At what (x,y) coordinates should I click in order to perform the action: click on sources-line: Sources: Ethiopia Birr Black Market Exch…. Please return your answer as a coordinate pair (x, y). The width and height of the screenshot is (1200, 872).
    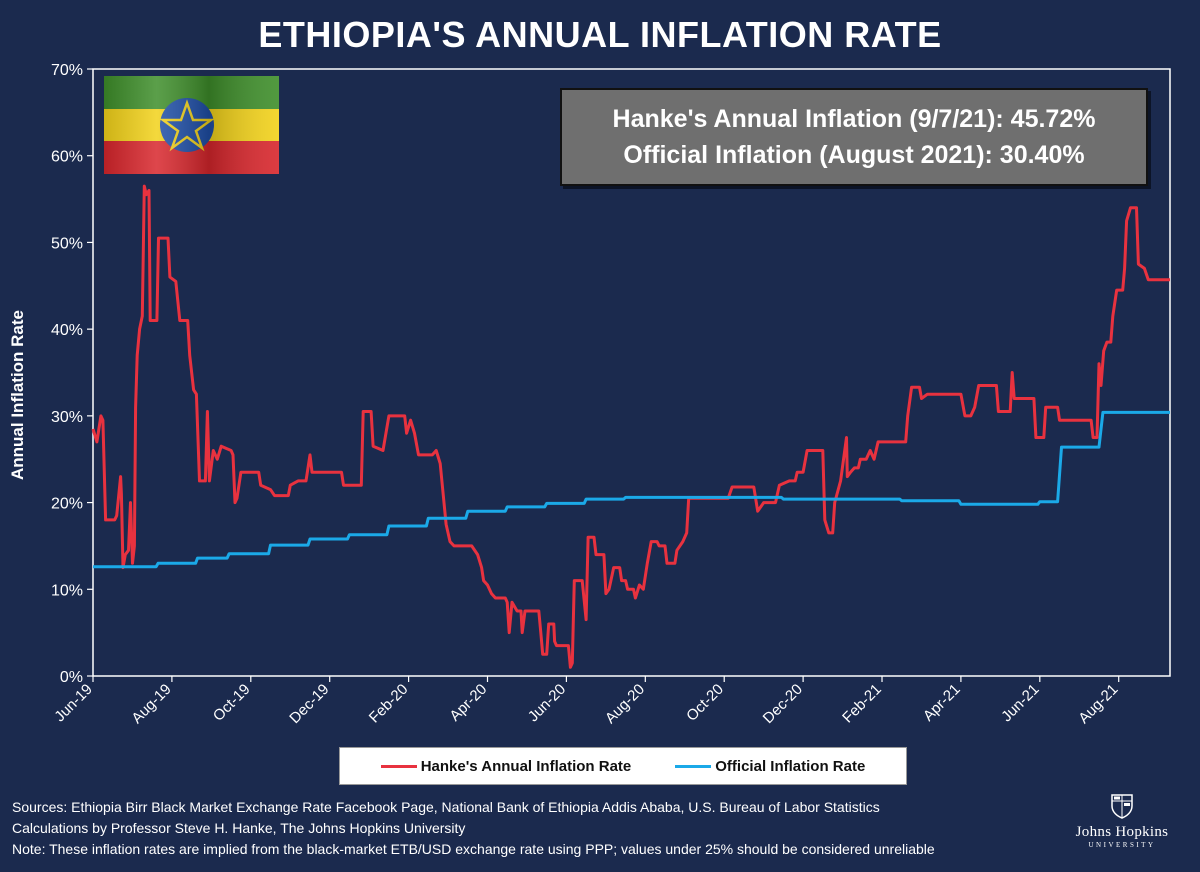
    Looking at the image, I should click on (446, 807).